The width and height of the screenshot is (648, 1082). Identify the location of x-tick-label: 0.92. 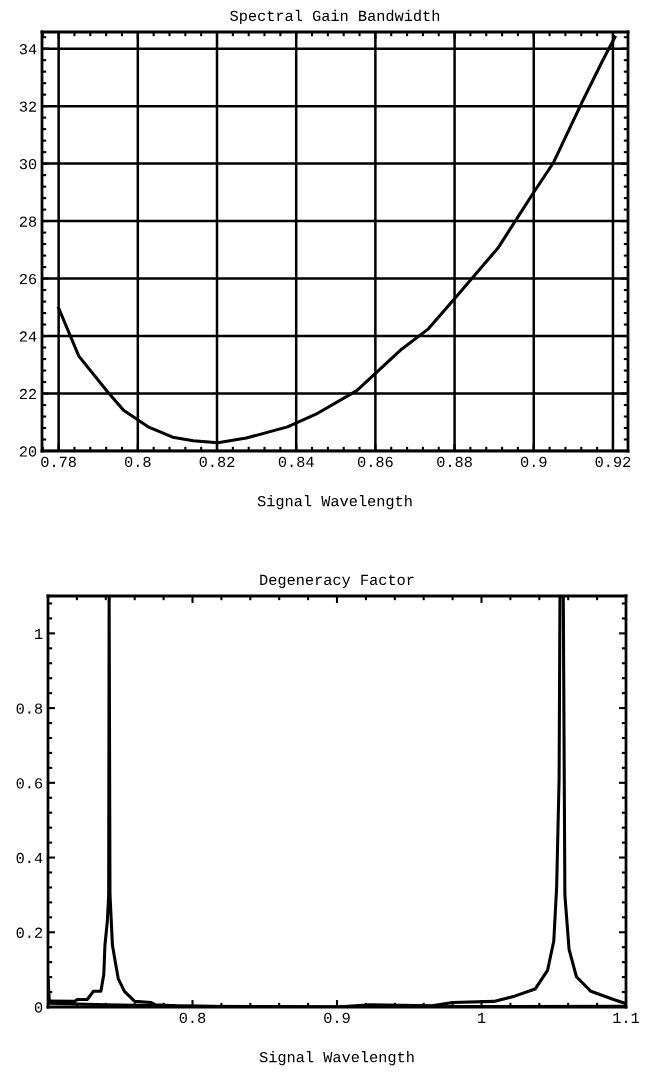
(613, 462).